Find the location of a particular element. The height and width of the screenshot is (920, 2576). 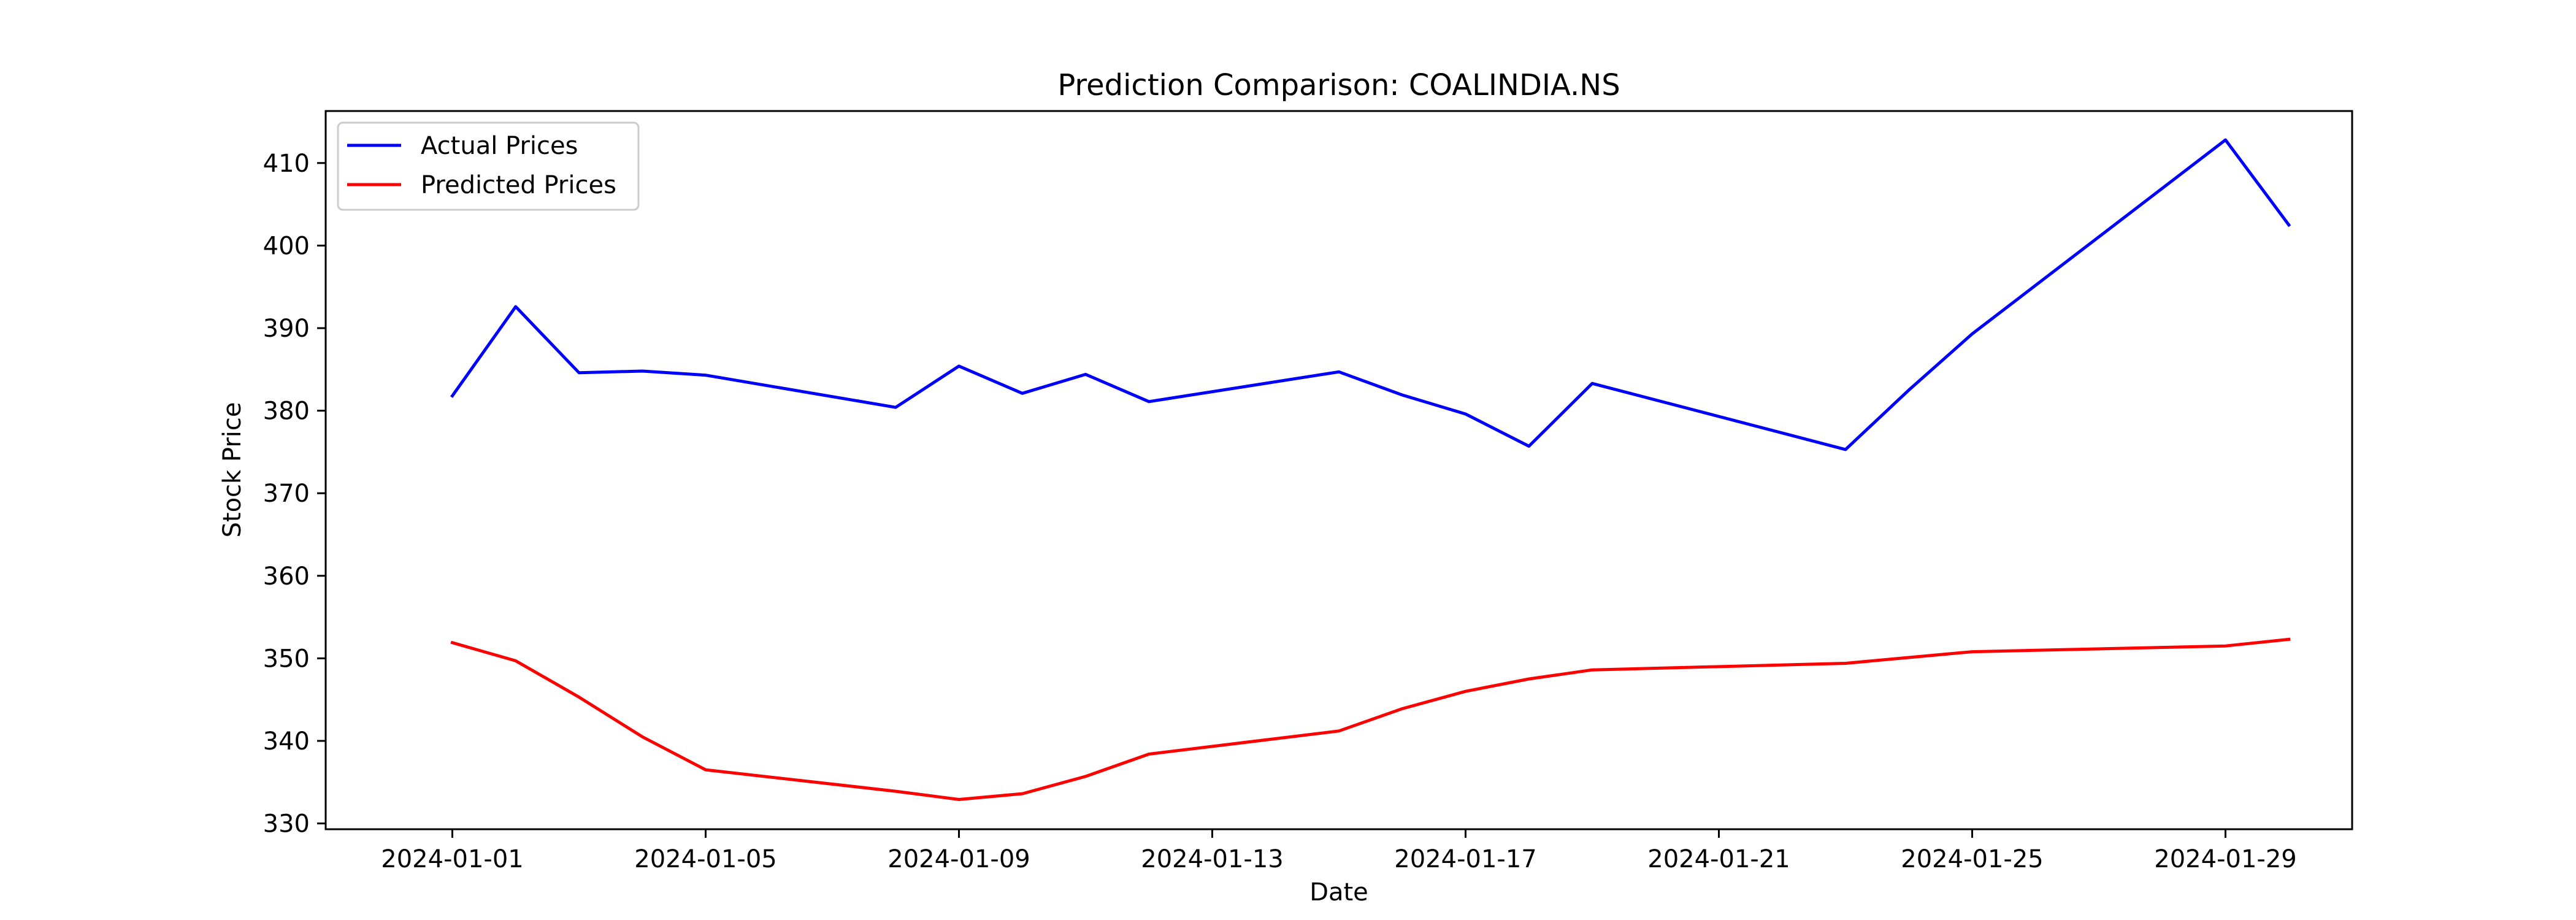

legend-label-predicted-prices: Predicted Prices is located at coordinates (518, 185).